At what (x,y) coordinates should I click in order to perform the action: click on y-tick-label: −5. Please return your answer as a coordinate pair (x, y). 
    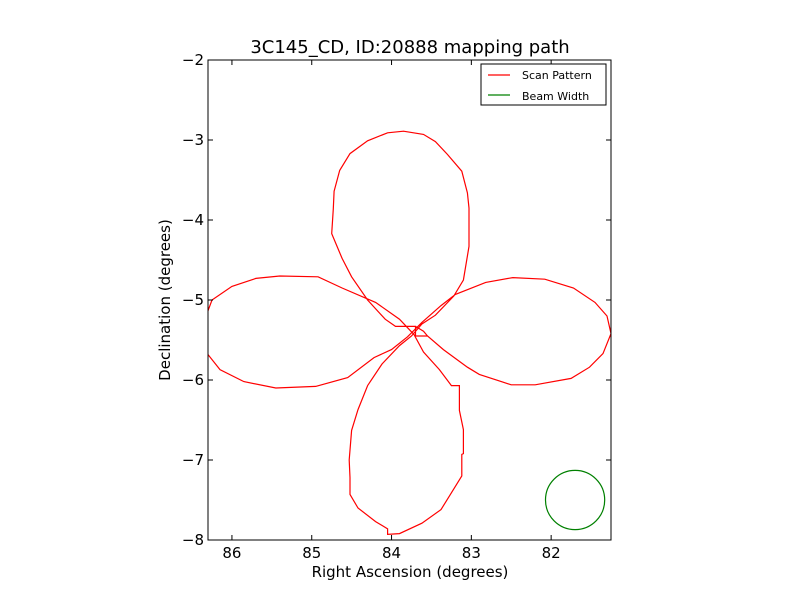
    Looking at the image, I should click on (193, 300).